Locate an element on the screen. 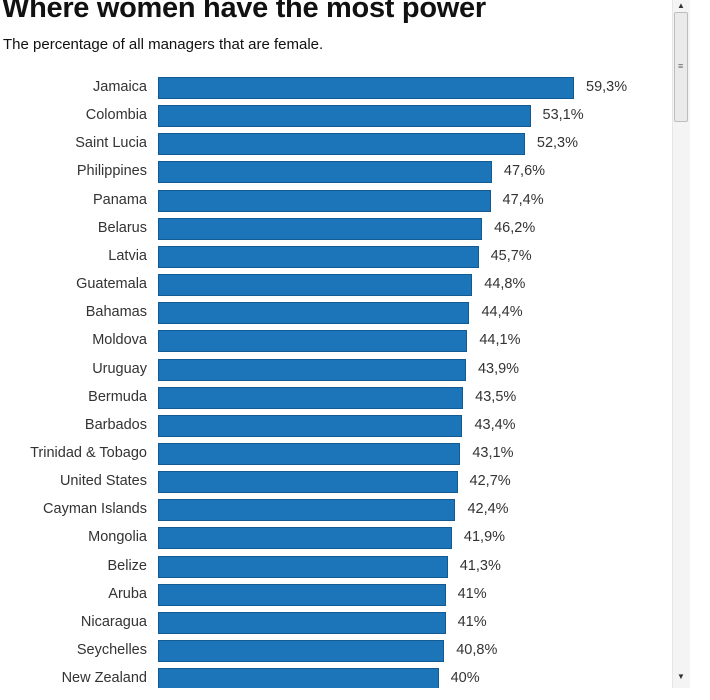 The height and width of the screenshot is (700, 710). category-label: Panama is located at coordinates (119, 199).